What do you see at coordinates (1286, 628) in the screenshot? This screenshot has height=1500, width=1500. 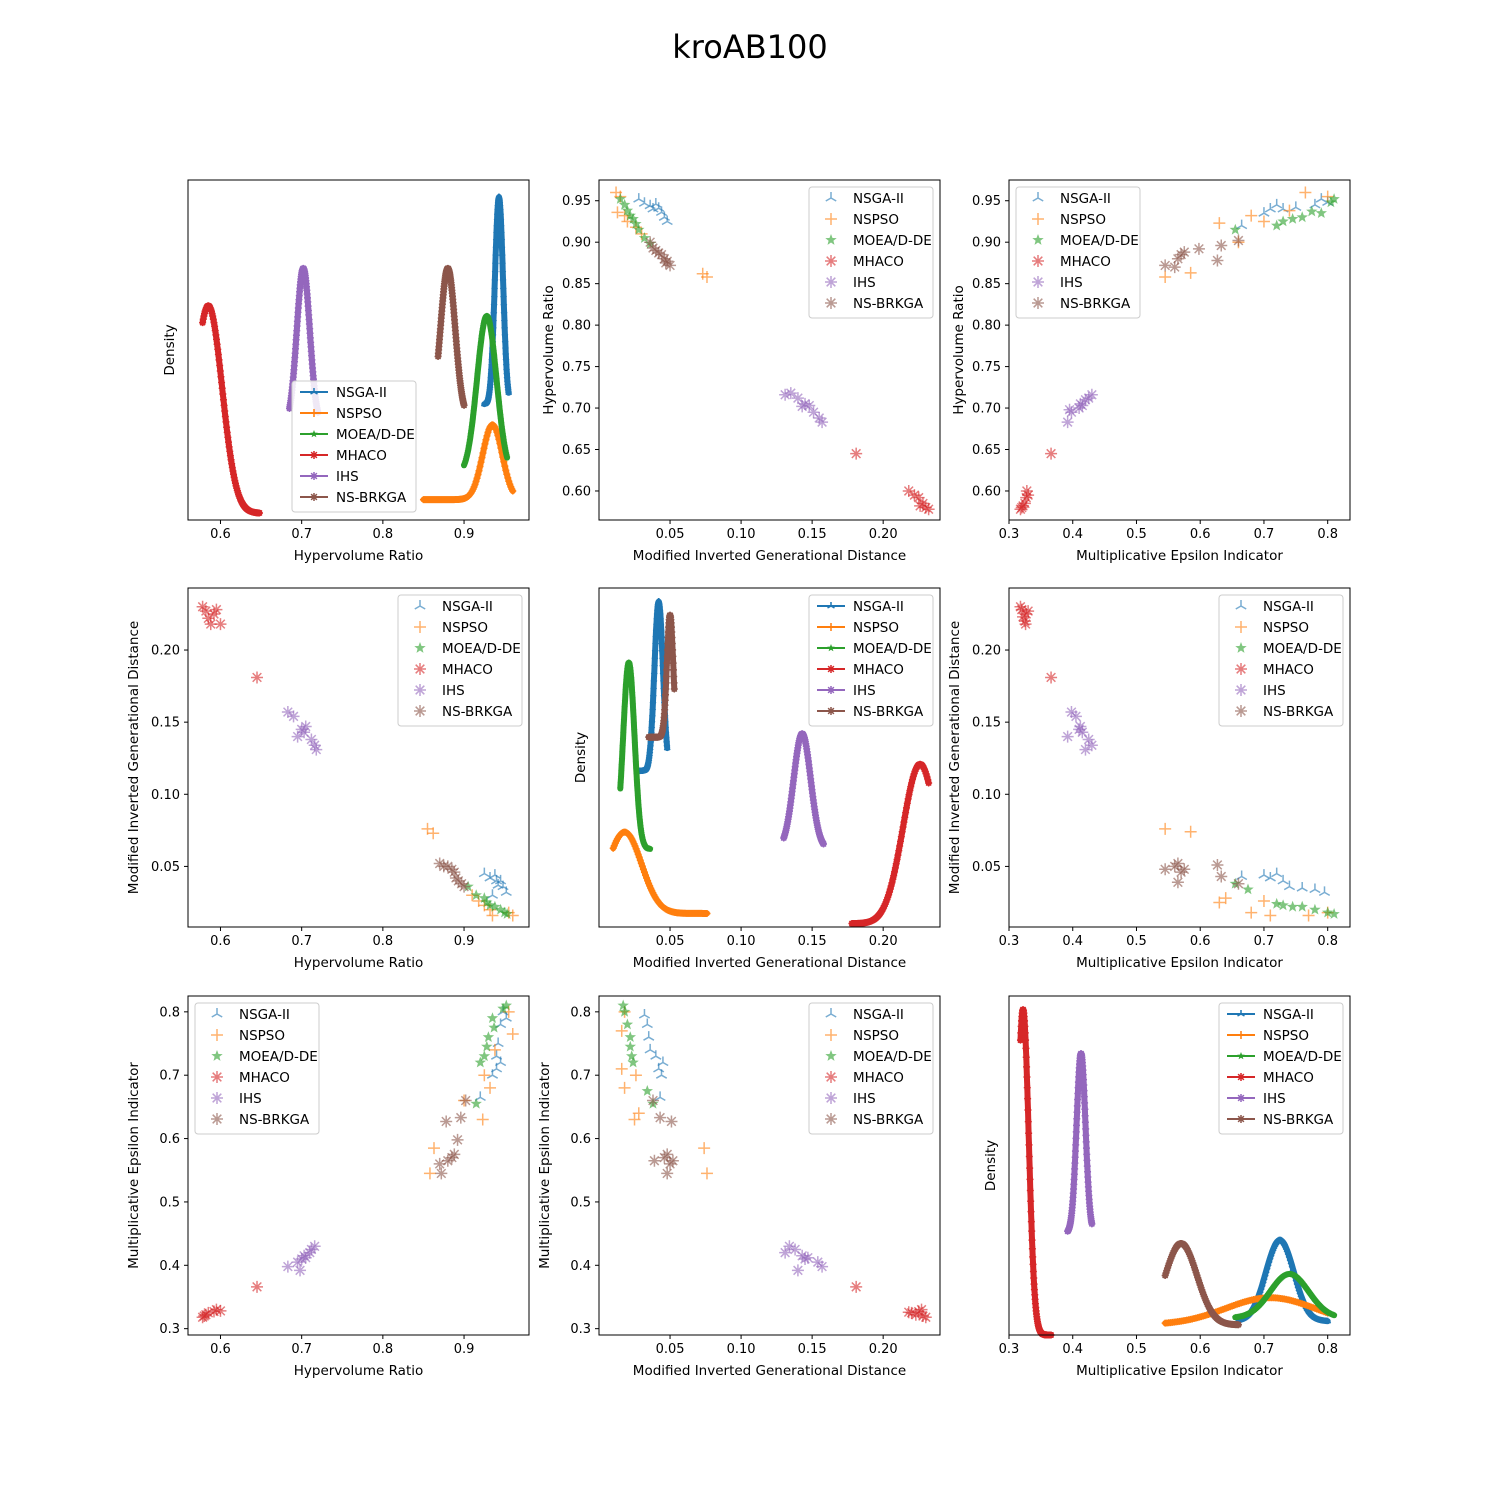 I see `legend-label: NSPSO` at bounding box center [1286, 628].